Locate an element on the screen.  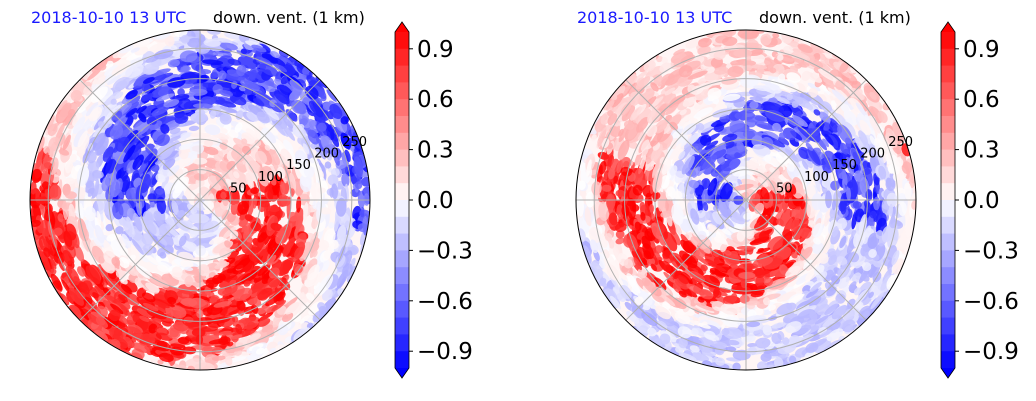
colorbar-tick-label: 0.3 is located at coordinates (435, 151).